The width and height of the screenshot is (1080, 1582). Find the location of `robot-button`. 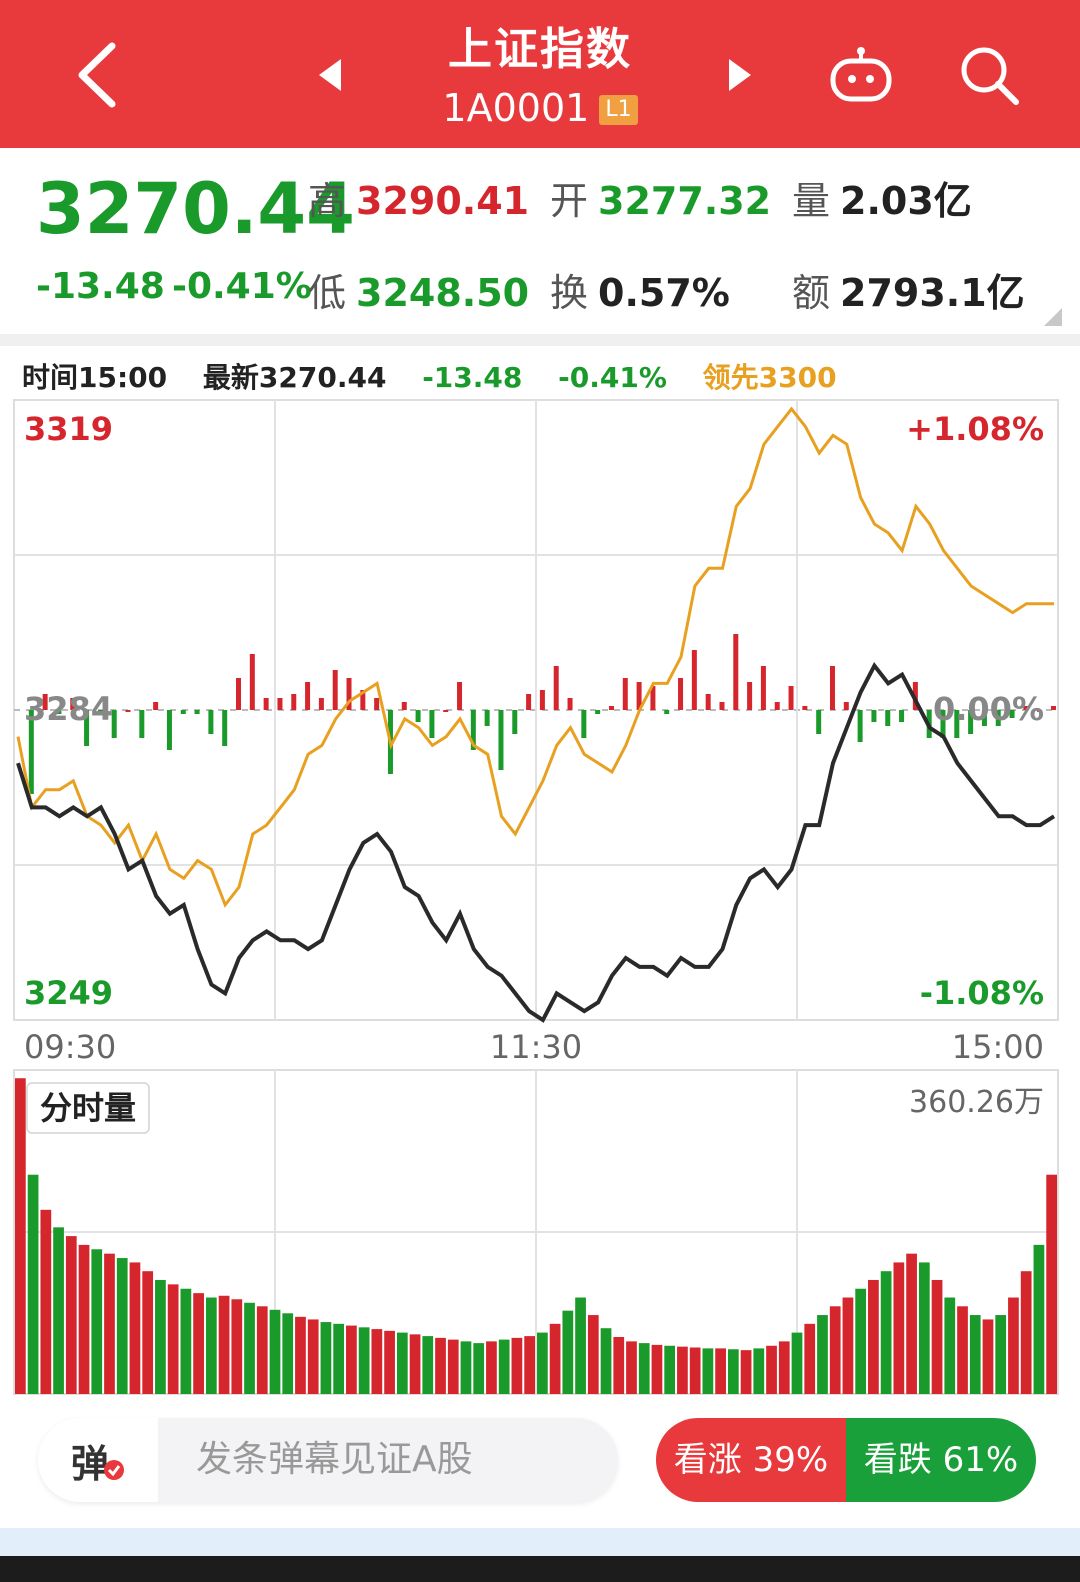

robot-button is located at coordinates (861, 75).